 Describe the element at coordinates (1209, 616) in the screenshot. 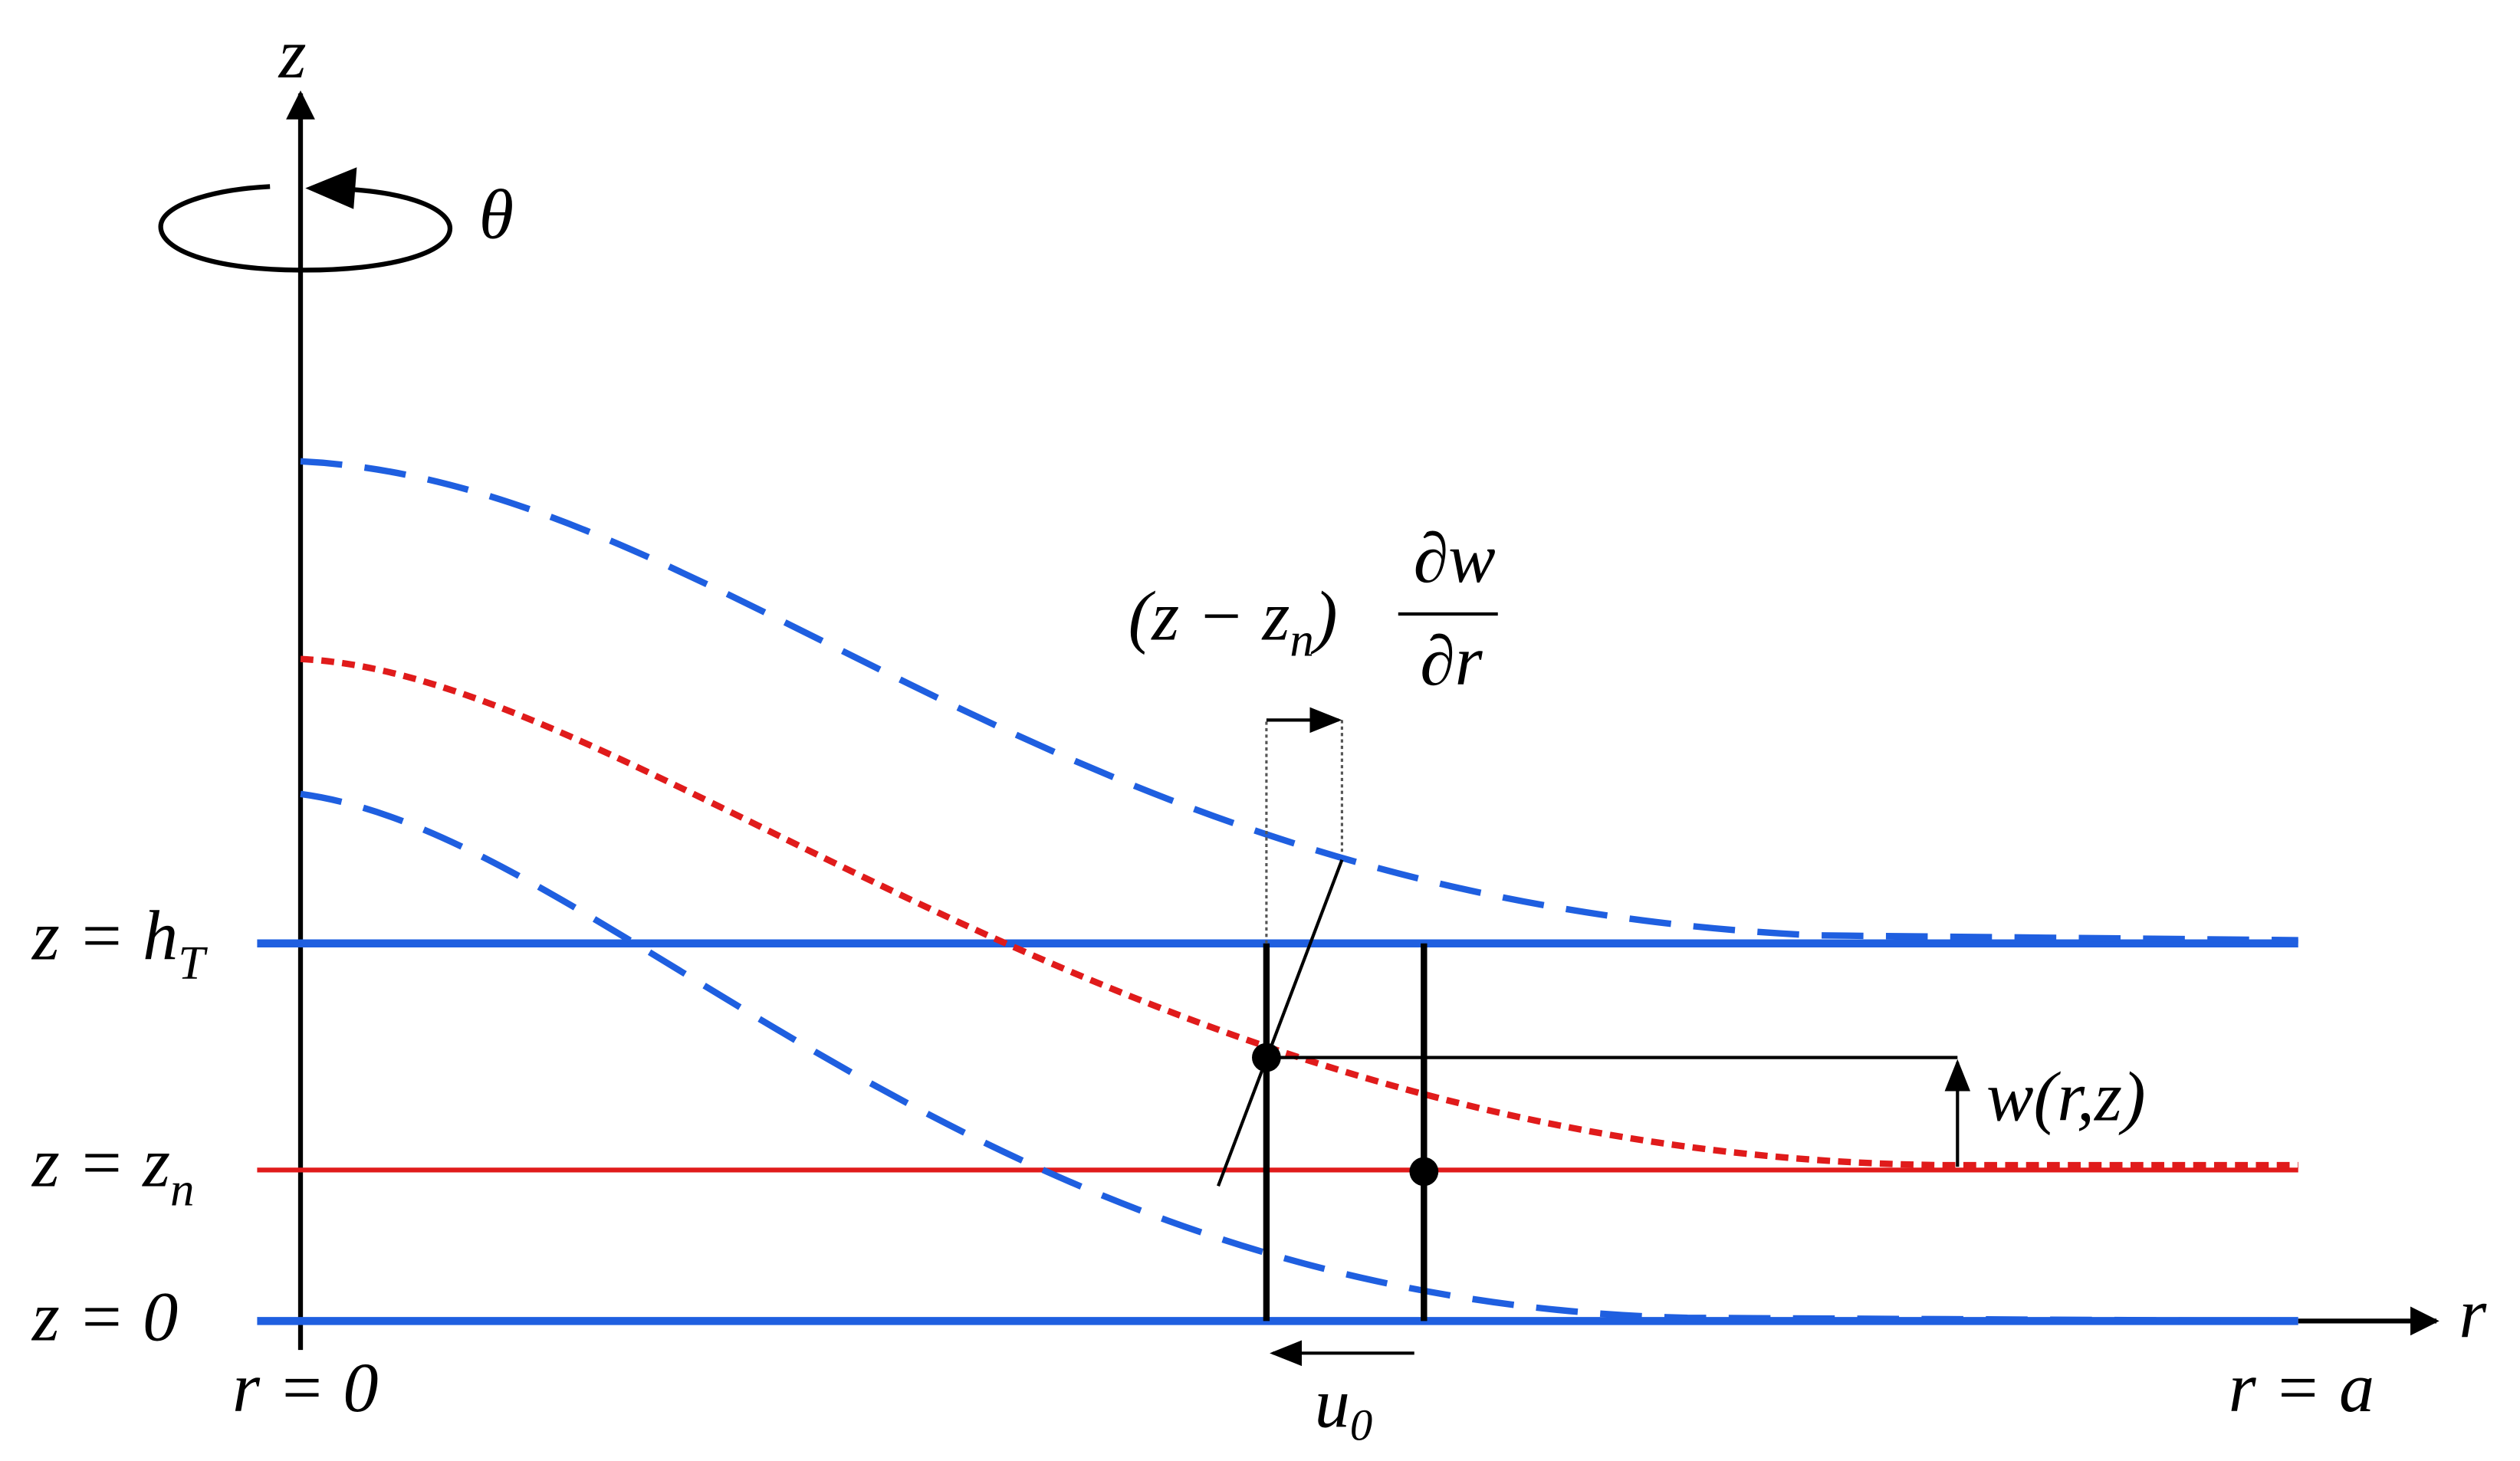

I see `rotation-term-open: (z − z` at that location.